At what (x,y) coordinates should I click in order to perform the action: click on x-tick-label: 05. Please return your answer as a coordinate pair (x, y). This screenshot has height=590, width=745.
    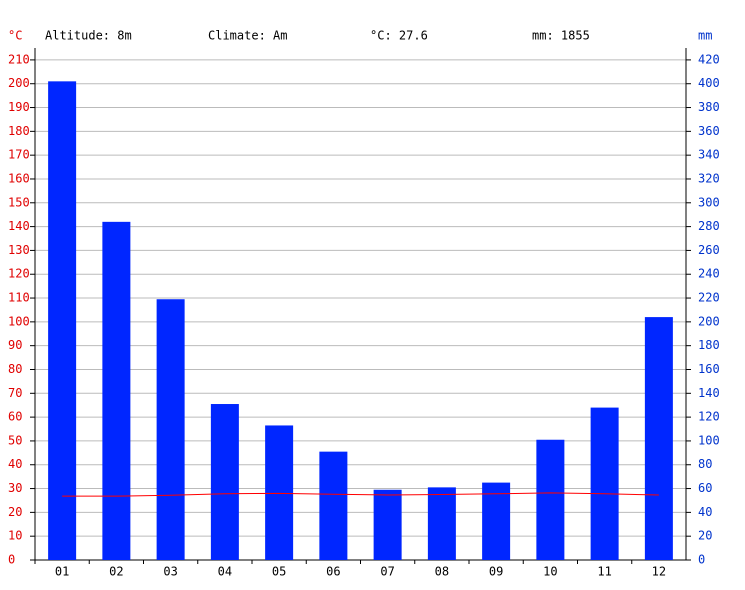
    Looking at the image, I should click on (279, 572).